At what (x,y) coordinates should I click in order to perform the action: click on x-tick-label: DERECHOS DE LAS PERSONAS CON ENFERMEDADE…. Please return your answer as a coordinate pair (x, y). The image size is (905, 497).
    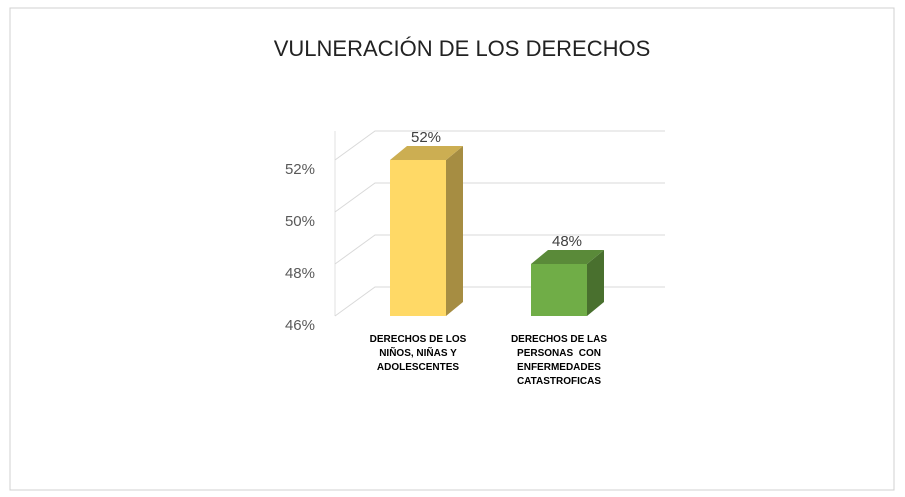
    Looking at the image, I should click on (560, 360).